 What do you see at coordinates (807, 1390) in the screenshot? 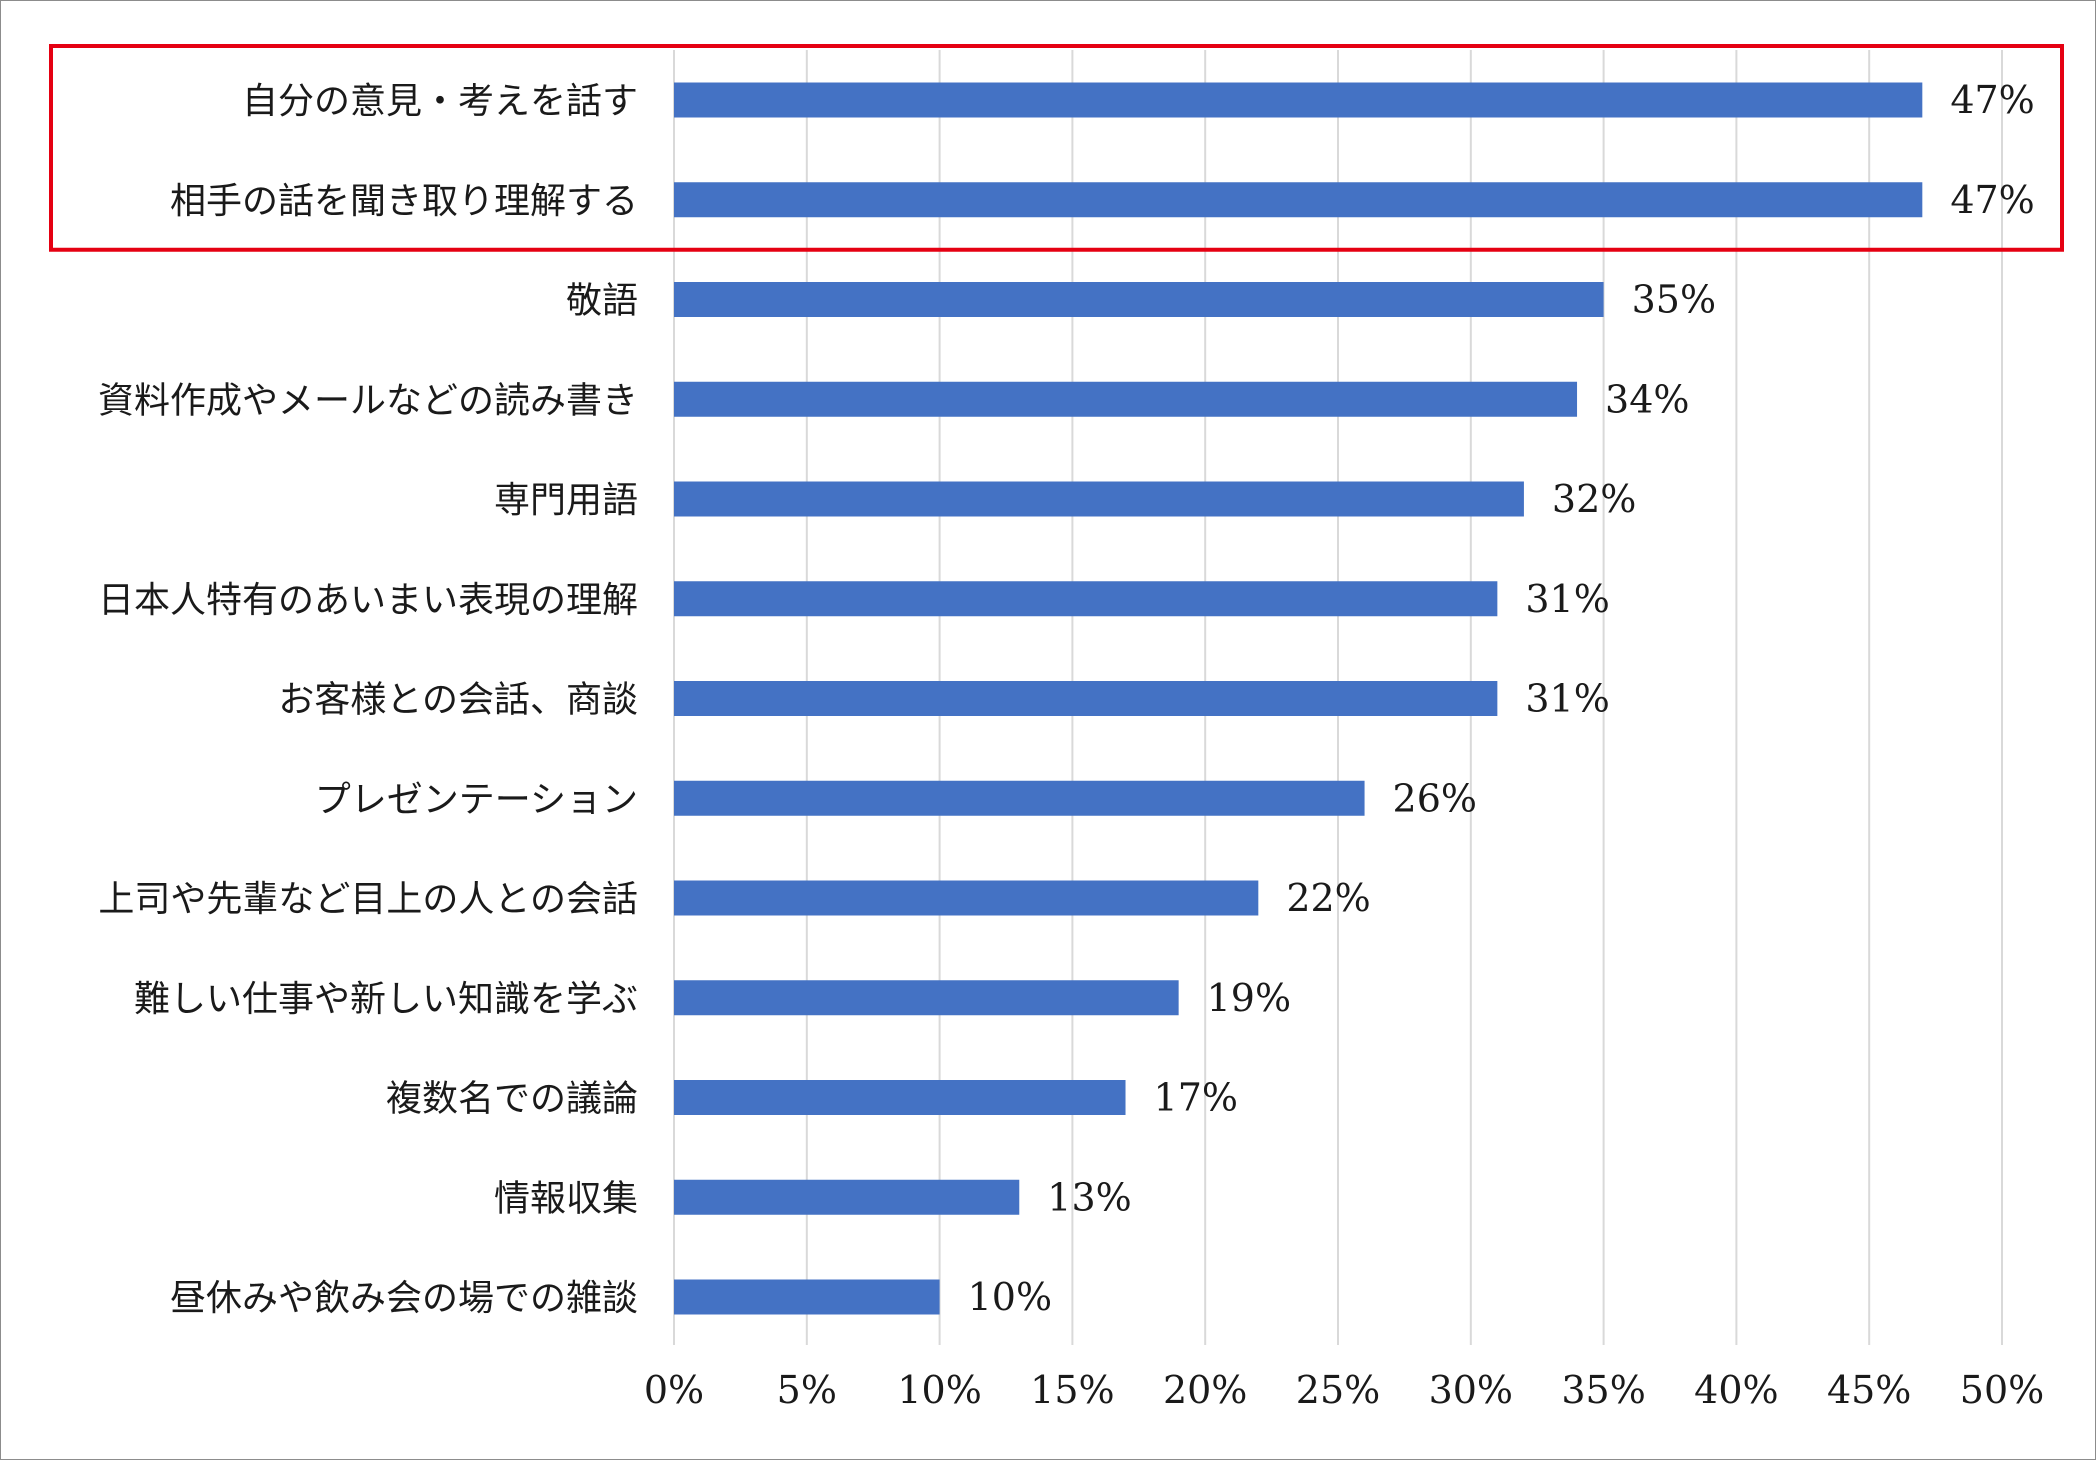
I see `x-tick-label: 5%` at bounding box center [807, 1390].